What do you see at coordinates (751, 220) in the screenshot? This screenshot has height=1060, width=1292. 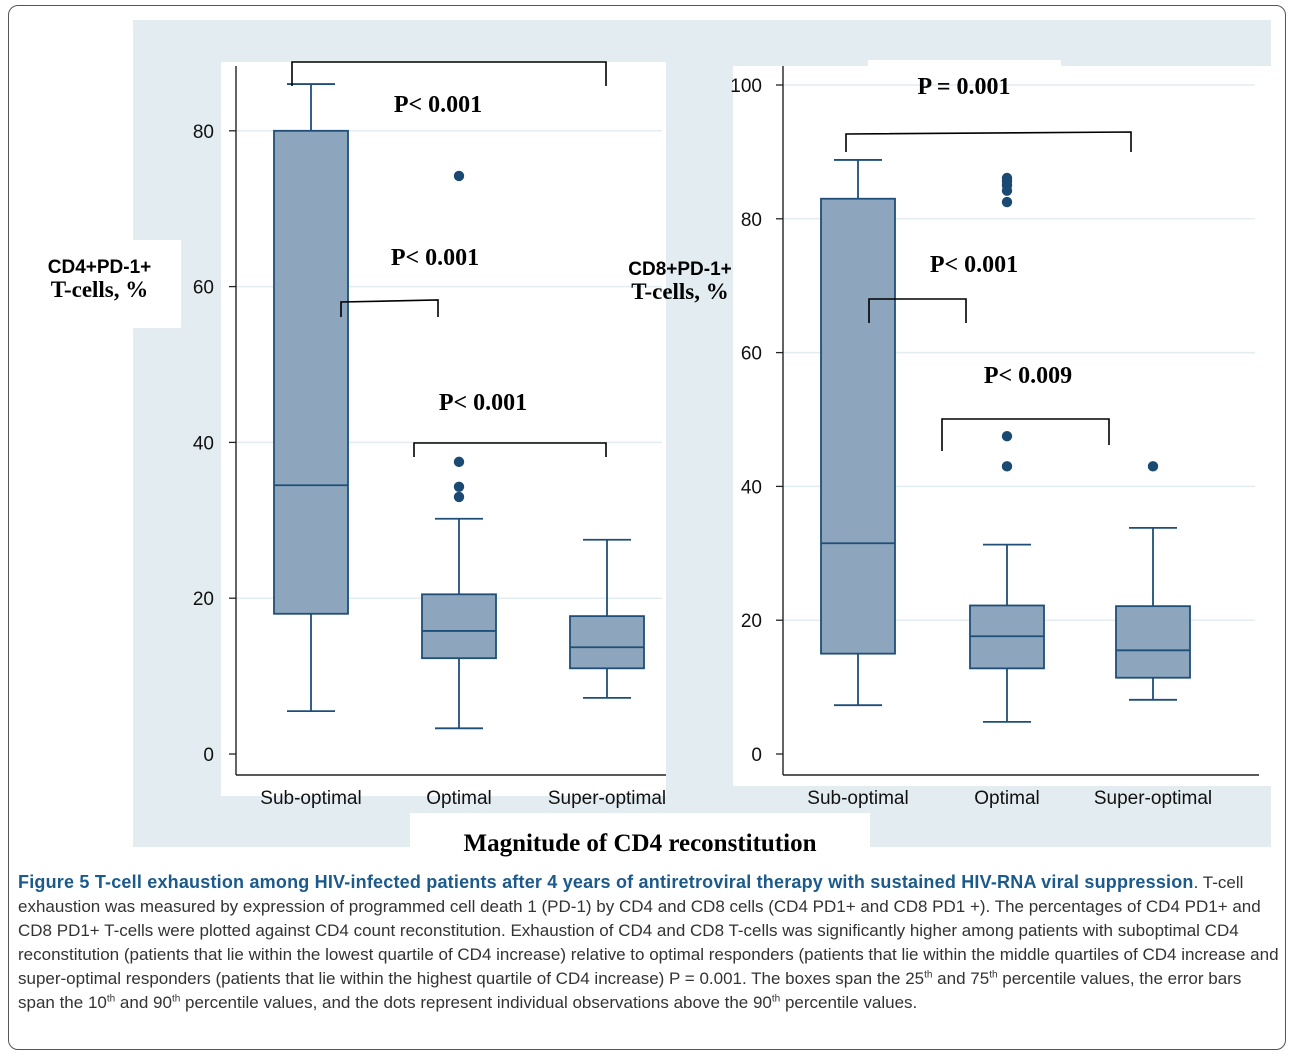 I see `chart2-ytick-label-4: 80` at bounding box center [751, 220].